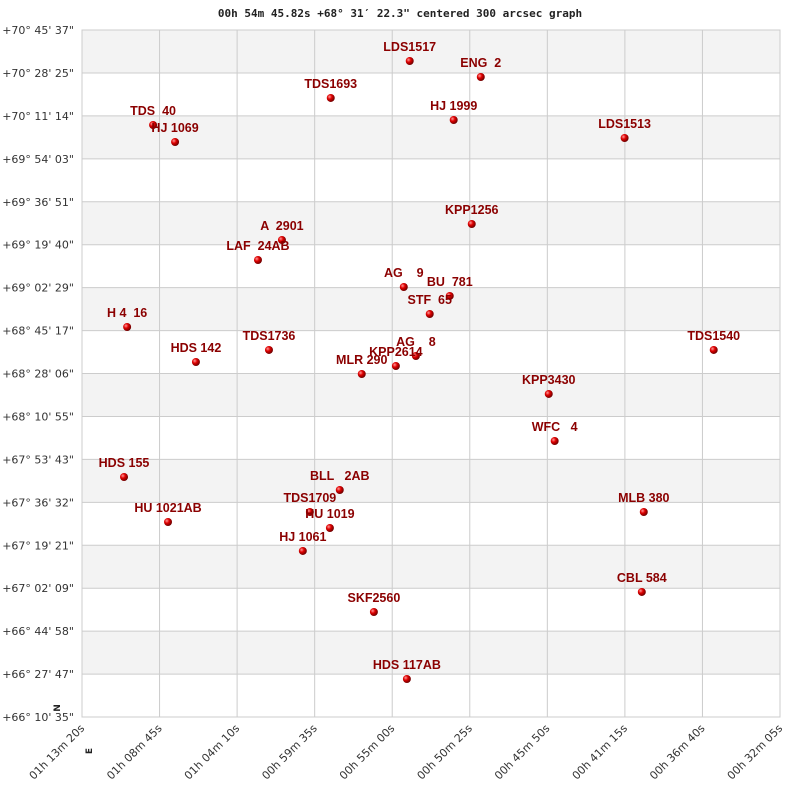 Image resolution: width=800 pixels, height=800 pixels. I want to click on star-label: HJ 1999, so click(453, 106).